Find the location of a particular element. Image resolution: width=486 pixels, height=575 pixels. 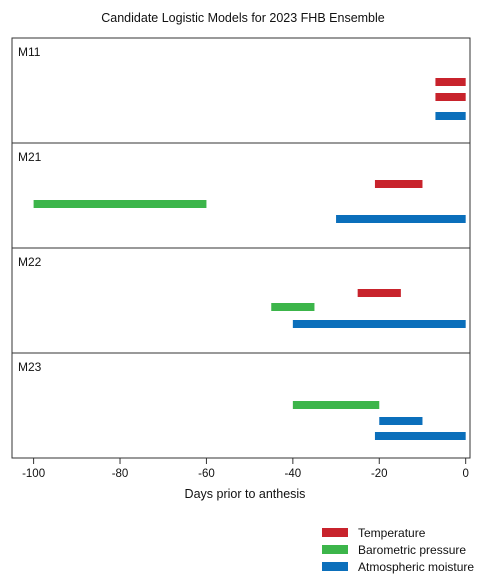

x-tick-label: -60 is located at coordinates (206, 474).